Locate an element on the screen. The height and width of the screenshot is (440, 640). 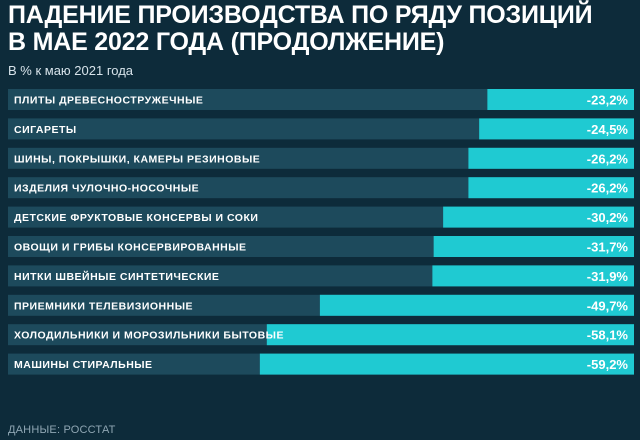
bar-value-label: -31,7% is located at coordinates (608, 247).